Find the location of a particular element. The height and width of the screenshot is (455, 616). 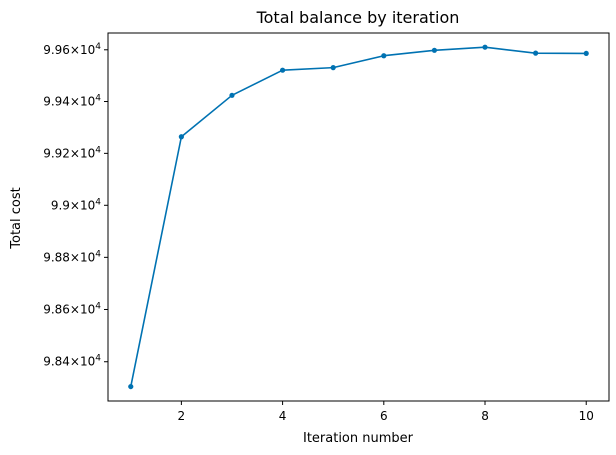

x-tick-label: 2 is located at coordinates (182, 416).